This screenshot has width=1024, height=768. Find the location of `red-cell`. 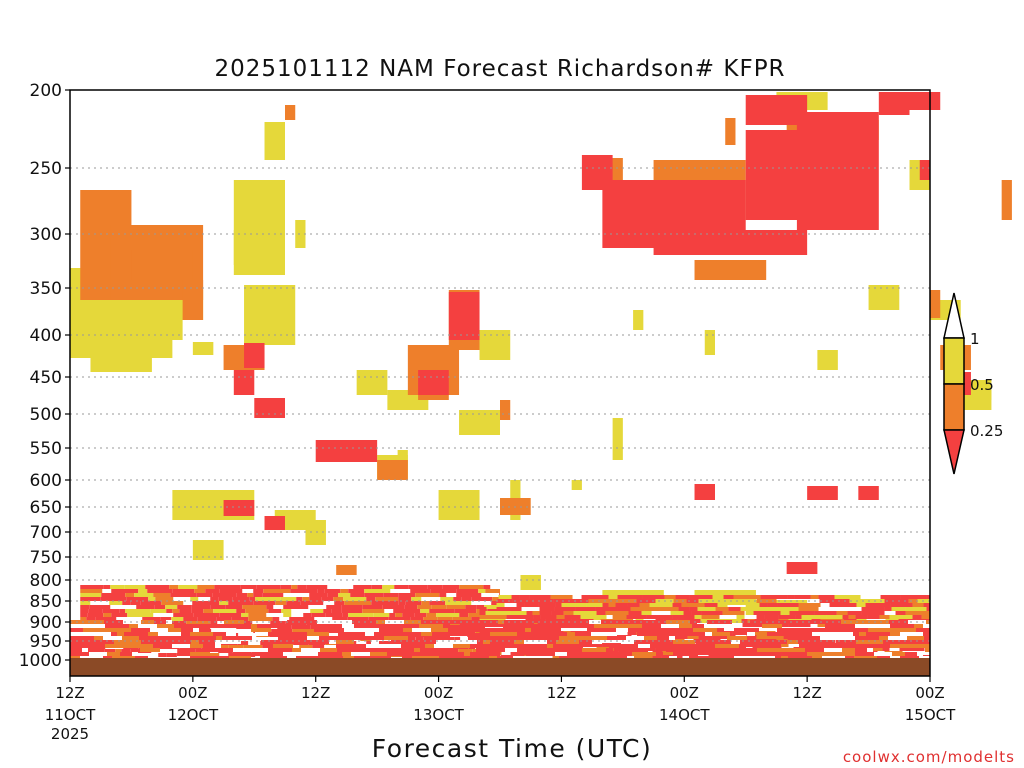

red-cell is located at coordinates (464, 316).